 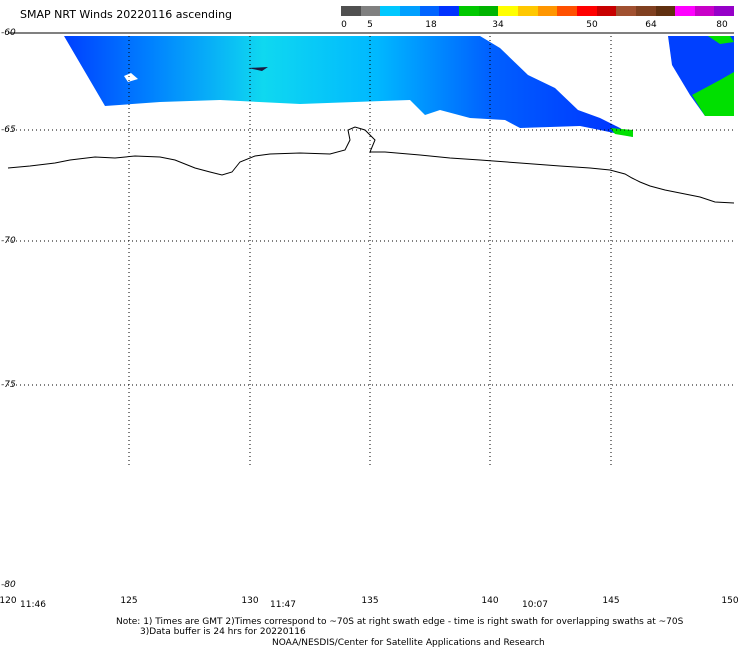 What do you see at coordinates (535, 26) in the screenshot?
I see `color-scale-labels: 0 5 18 34 50 64 80` at bounding box center [535, 26].